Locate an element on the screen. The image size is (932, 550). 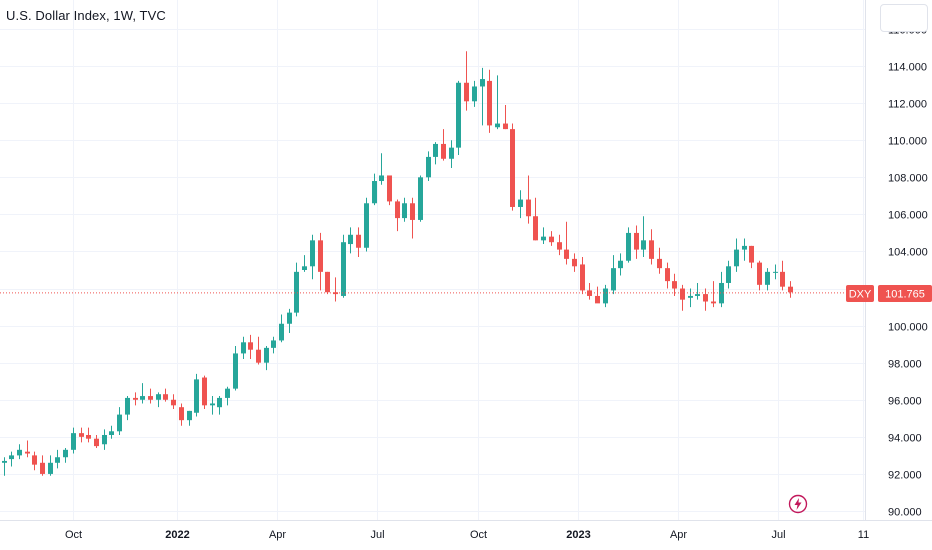
x-axis: Oct 2022 Apr Jul Oct 2023 Apr Jul 11 is located at coordinates (467, 535).